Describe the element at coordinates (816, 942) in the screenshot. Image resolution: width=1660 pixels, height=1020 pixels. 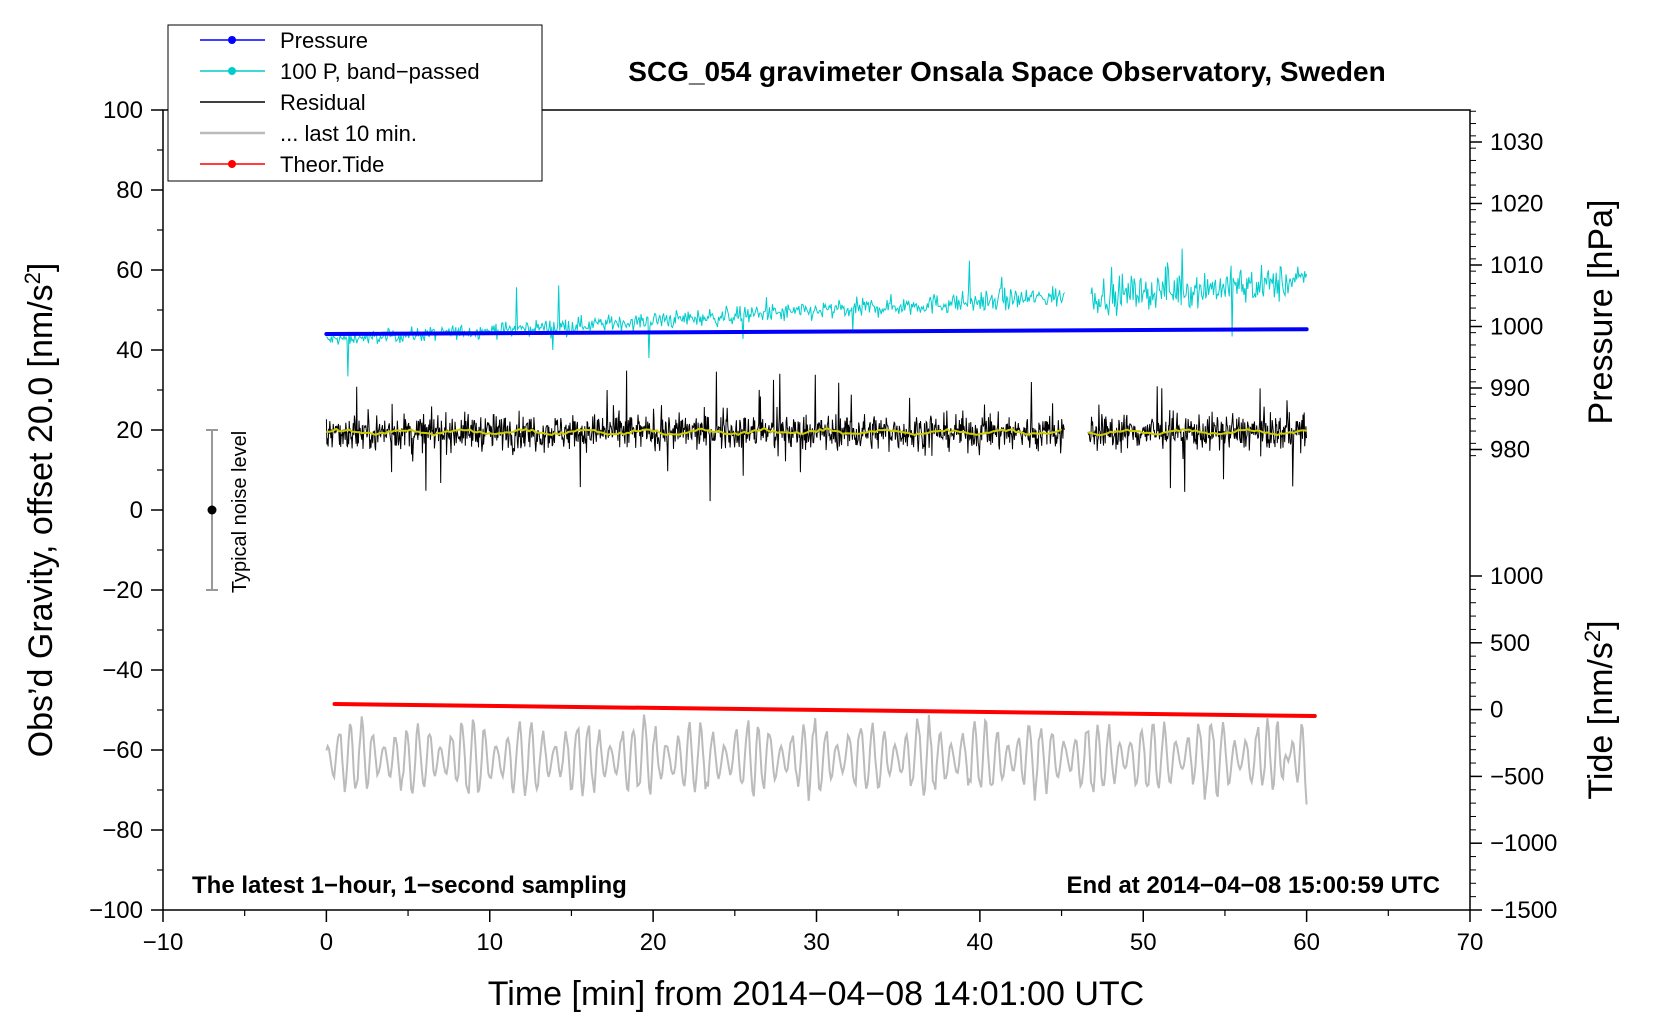
I see `x-tick-label: 30` at that location.